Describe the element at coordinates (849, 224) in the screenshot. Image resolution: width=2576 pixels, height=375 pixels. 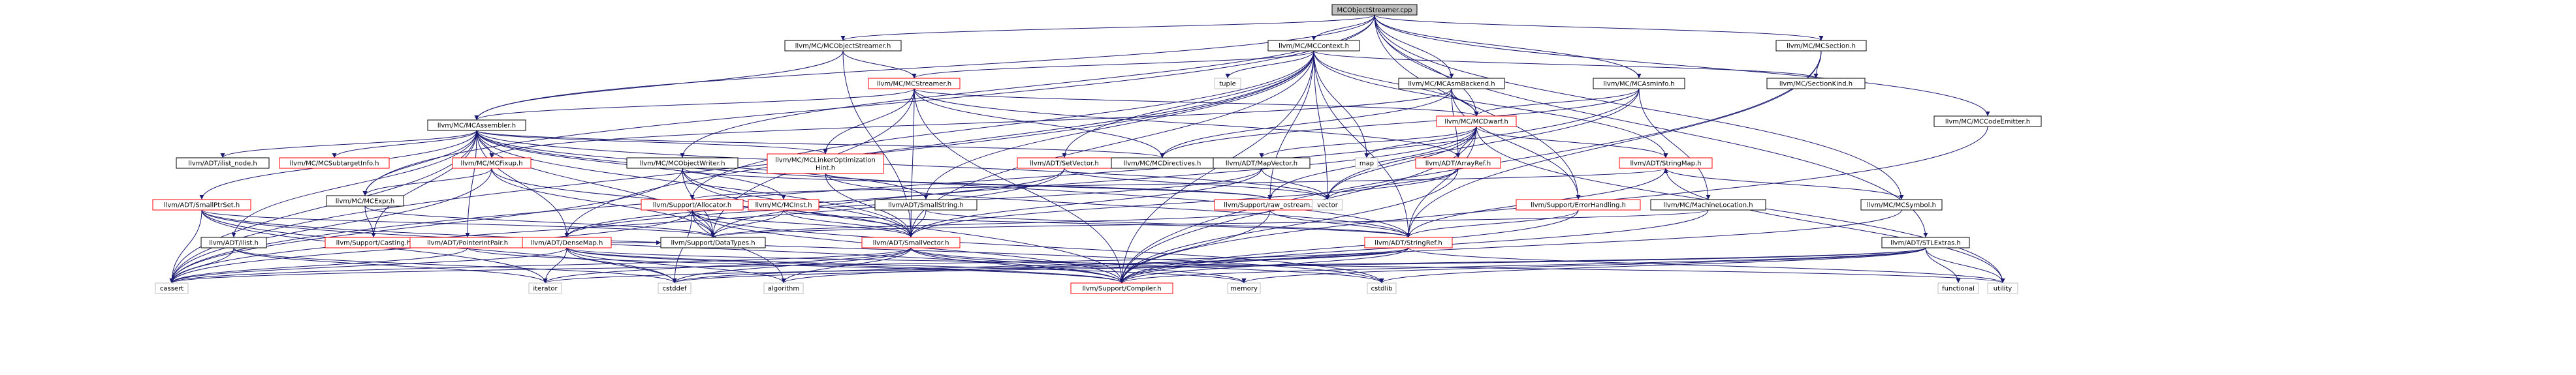
I see `edge-mcinst-to-smallvector` at that location.